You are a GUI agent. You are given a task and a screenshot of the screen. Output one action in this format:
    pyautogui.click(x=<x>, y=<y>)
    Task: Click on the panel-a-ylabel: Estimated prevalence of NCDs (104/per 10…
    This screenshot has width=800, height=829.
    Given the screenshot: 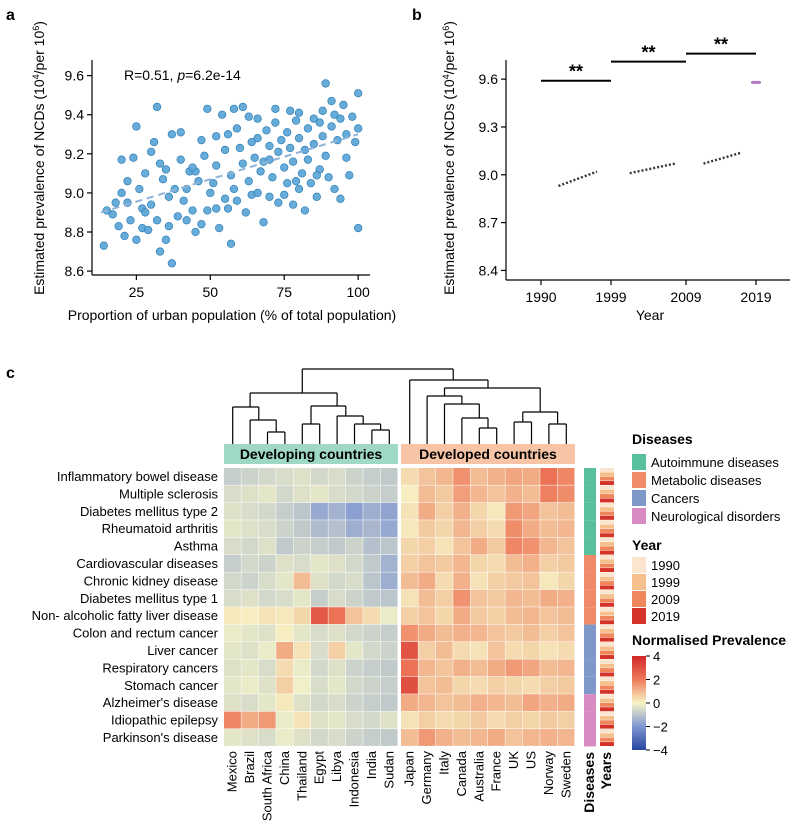 What is the action you would take?
    pyautogui.click(x=39, y=158)
    